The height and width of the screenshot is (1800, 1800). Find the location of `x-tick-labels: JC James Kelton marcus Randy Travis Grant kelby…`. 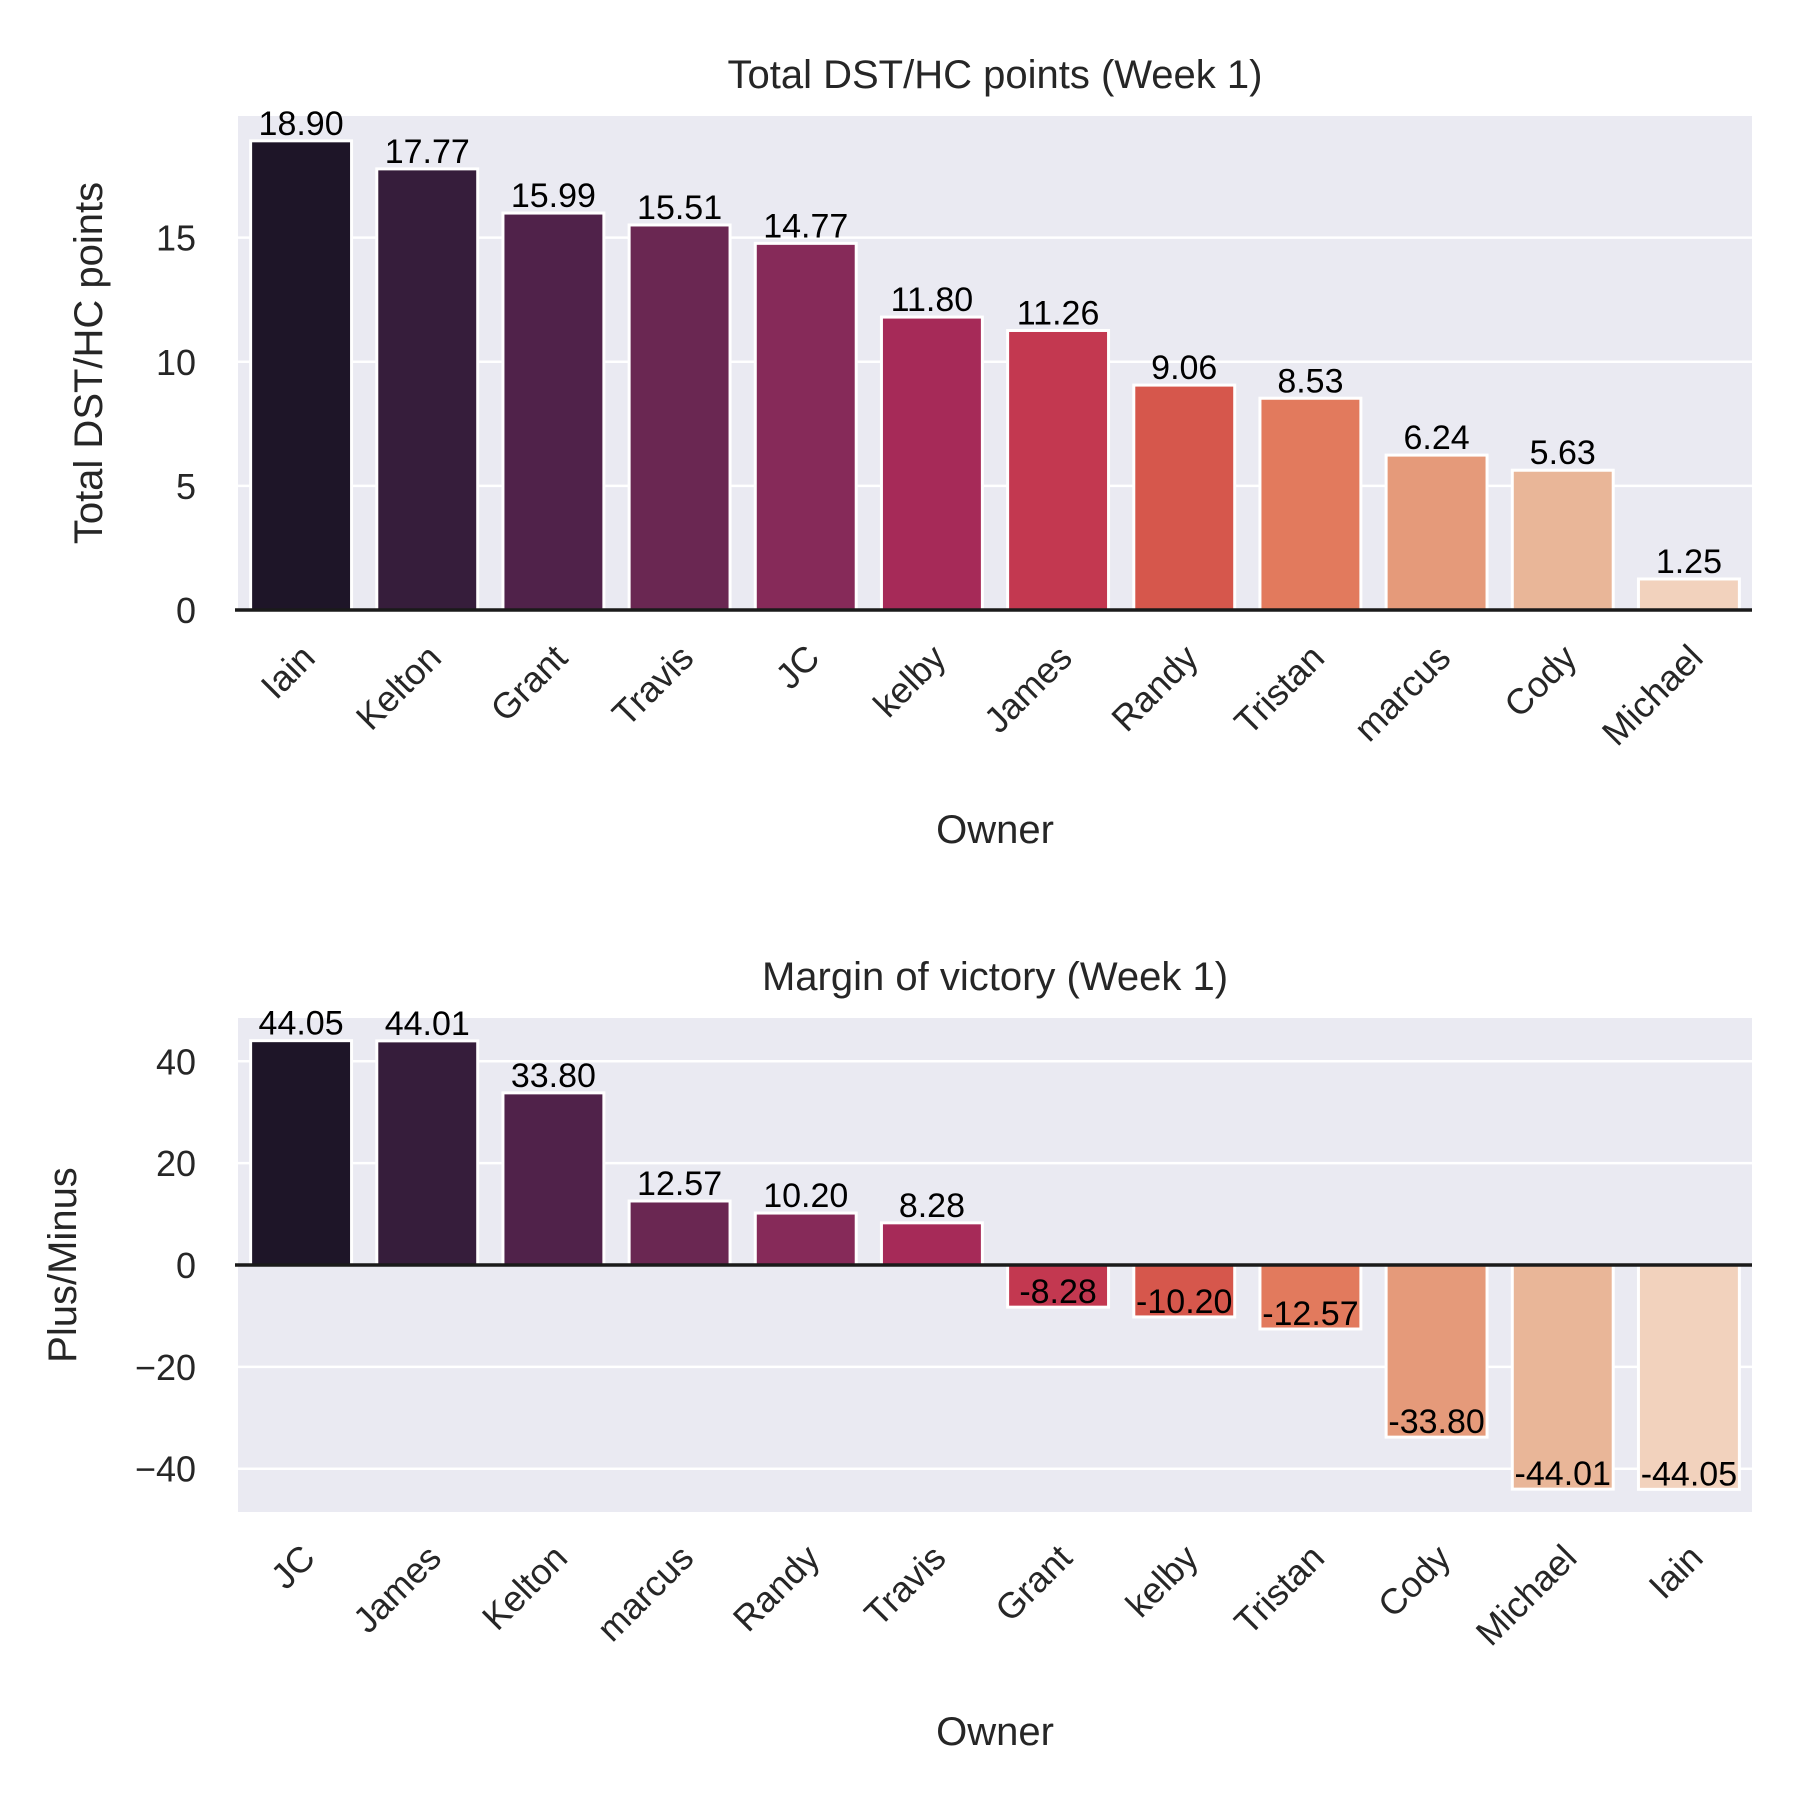

x-tick-labels: JC James Kelton marcus Randy Travis Grant kelby… is located at coordinates (987, 1595).